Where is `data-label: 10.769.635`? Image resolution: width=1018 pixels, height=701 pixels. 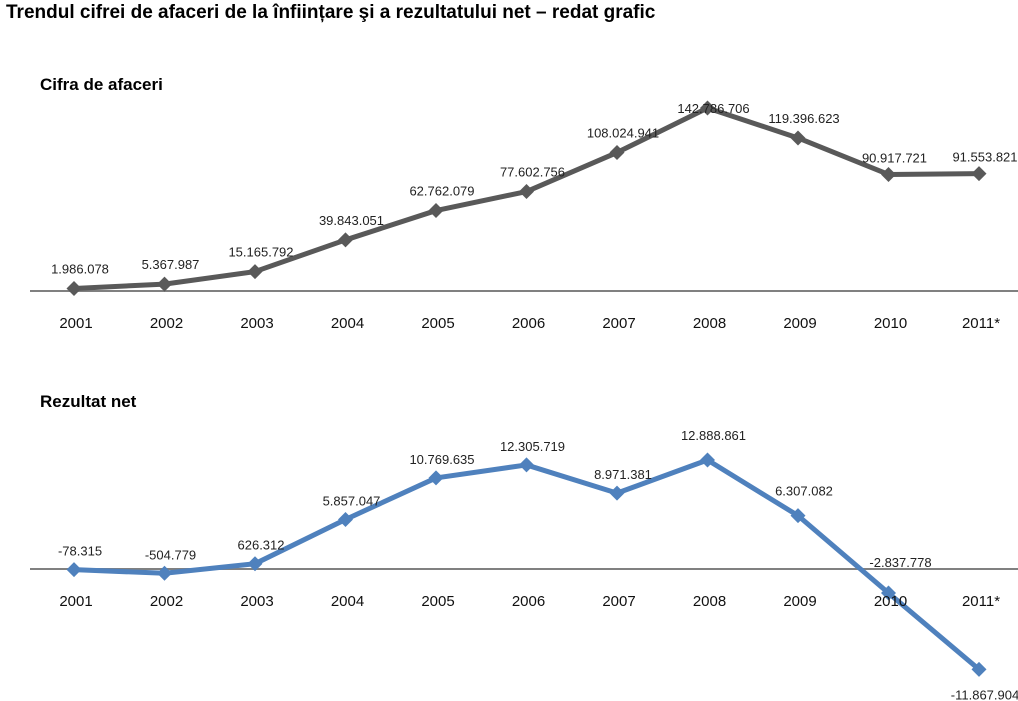 data-label: 10.769.635 is located at coordinates (441, 459).